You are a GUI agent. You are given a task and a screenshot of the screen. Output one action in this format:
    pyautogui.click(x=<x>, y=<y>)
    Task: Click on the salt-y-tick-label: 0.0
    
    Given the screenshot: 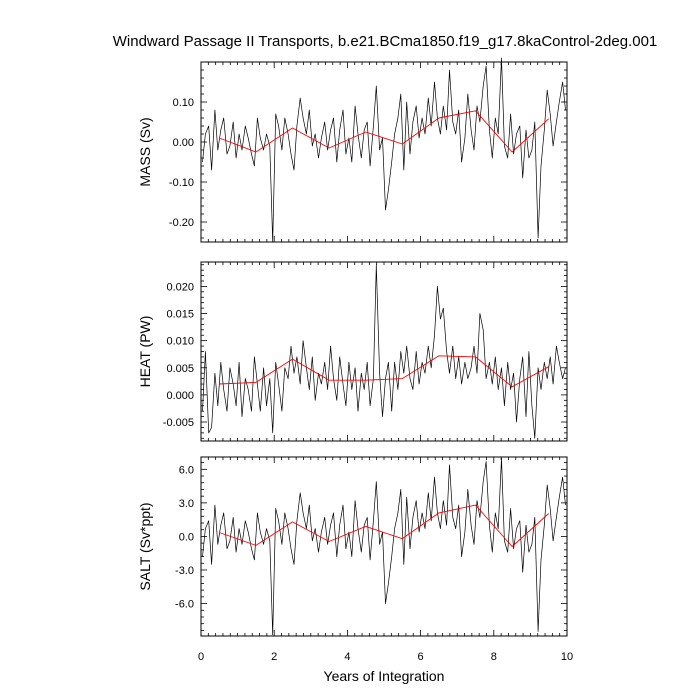 What is the action you would take?
    pyautogui.click(x=186, y=537)
    